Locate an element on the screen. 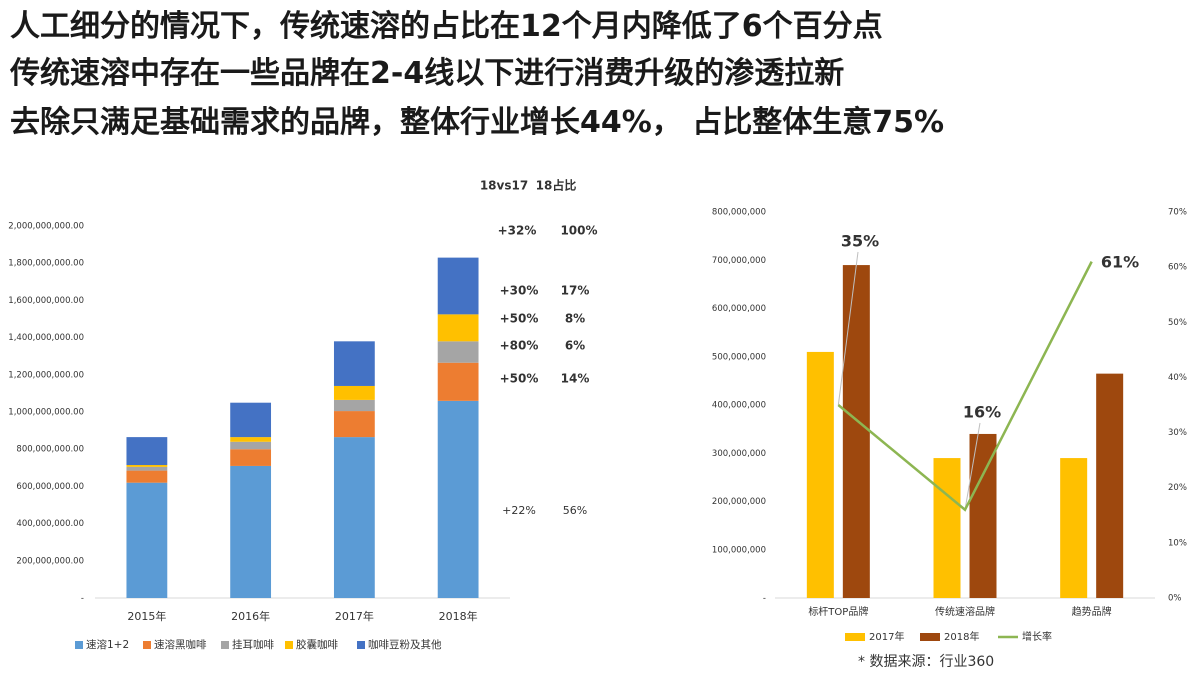  y-tick-label: 1,000,000,000.00 is located at coordinates (46, 413).